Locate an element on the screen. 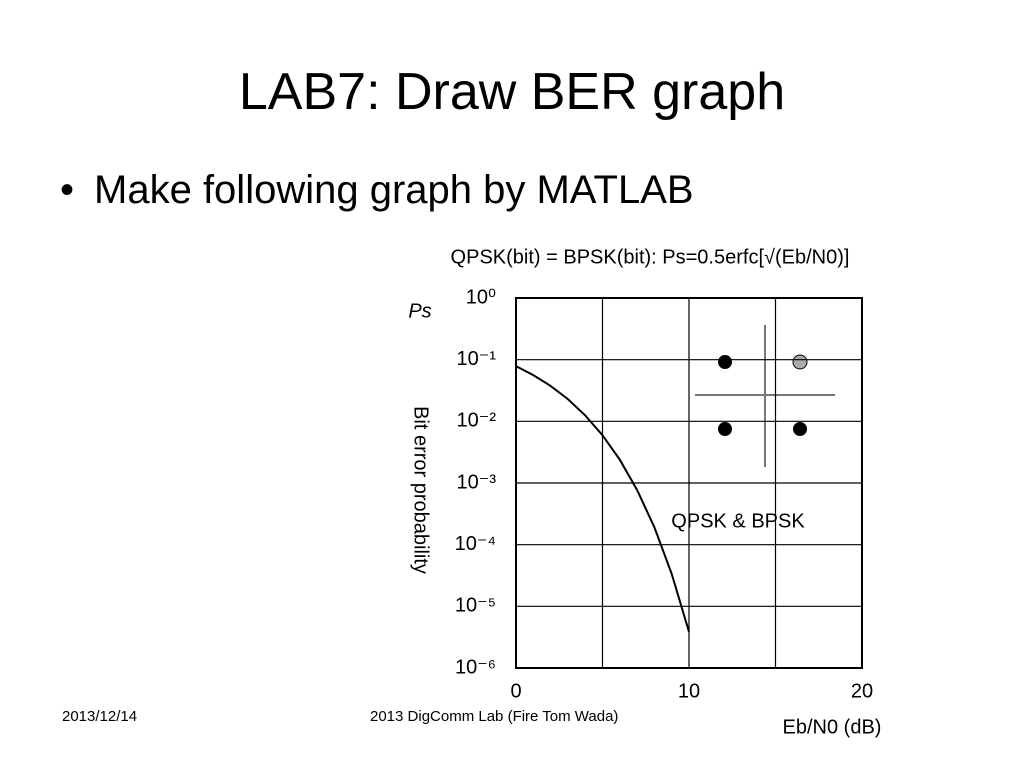 The height and width of the screenshot is (768, 1024). footer-date: 2013/12/14 is located at coordinates (100, 716).